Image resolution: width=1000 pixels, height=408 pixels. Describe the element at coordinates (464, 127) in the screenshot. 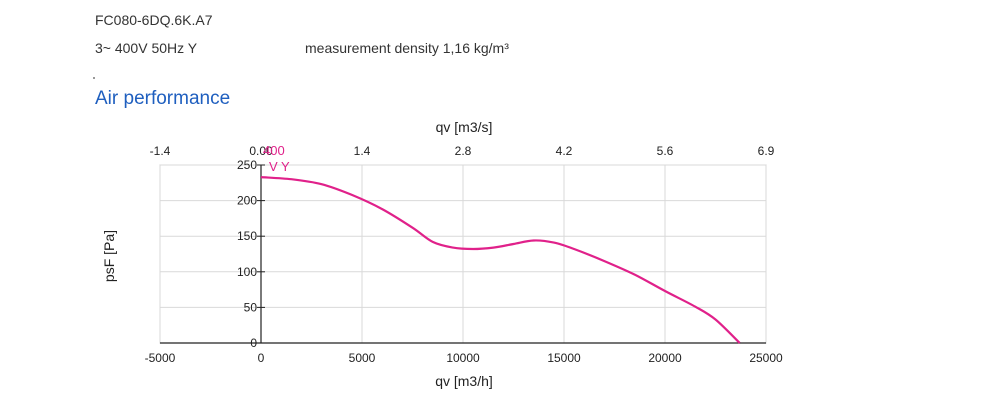

I see `x2-axis-title: qv [m3/s]` at that location.